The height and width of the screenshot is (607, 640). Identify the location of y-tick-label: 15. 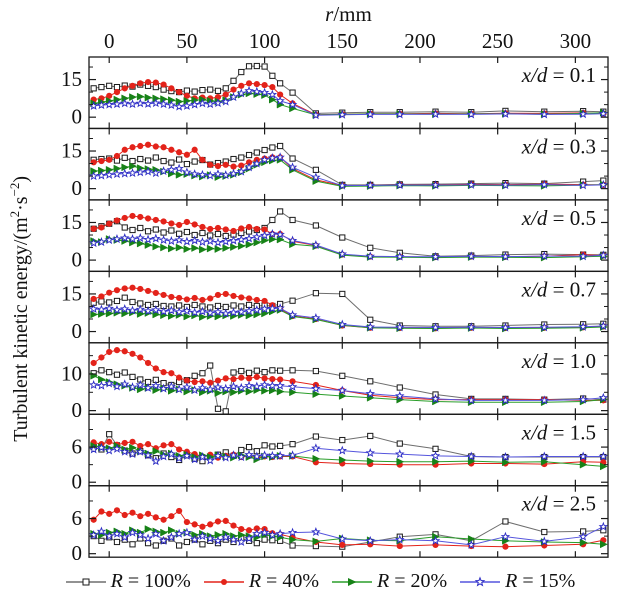
(71, 222).